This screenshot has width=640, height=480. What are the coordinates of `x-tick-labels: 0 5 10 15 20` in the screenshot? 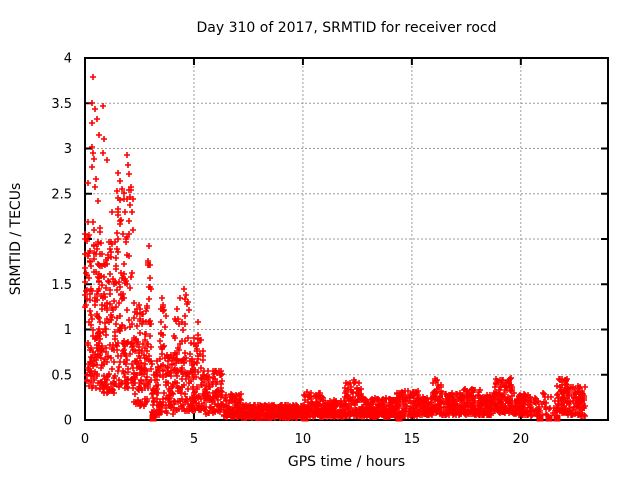 It's located at (305, 439).